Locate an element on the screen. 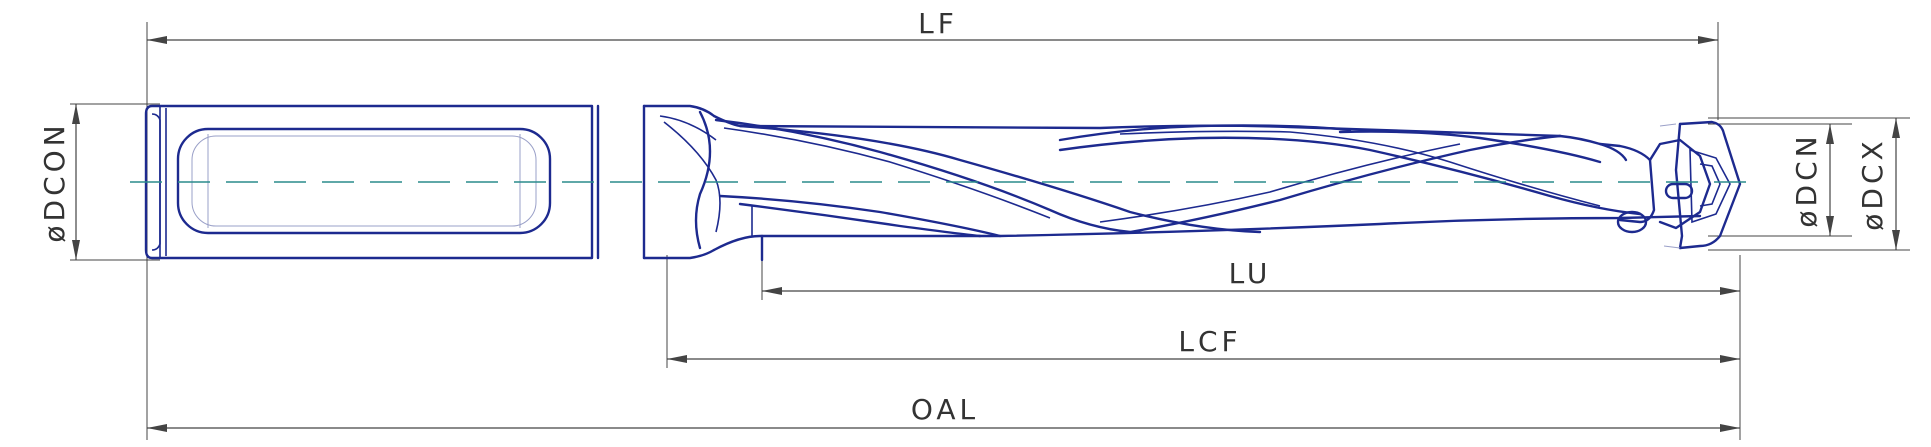  dimension-lcf: LCF is located at coordinates (1203, 344).